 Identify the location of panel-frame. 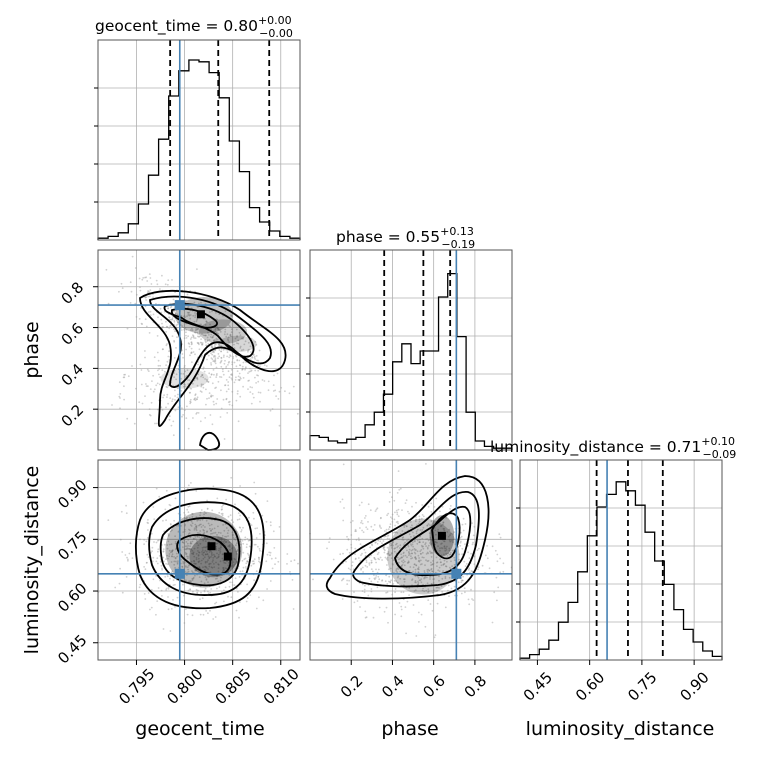
(411, 560).